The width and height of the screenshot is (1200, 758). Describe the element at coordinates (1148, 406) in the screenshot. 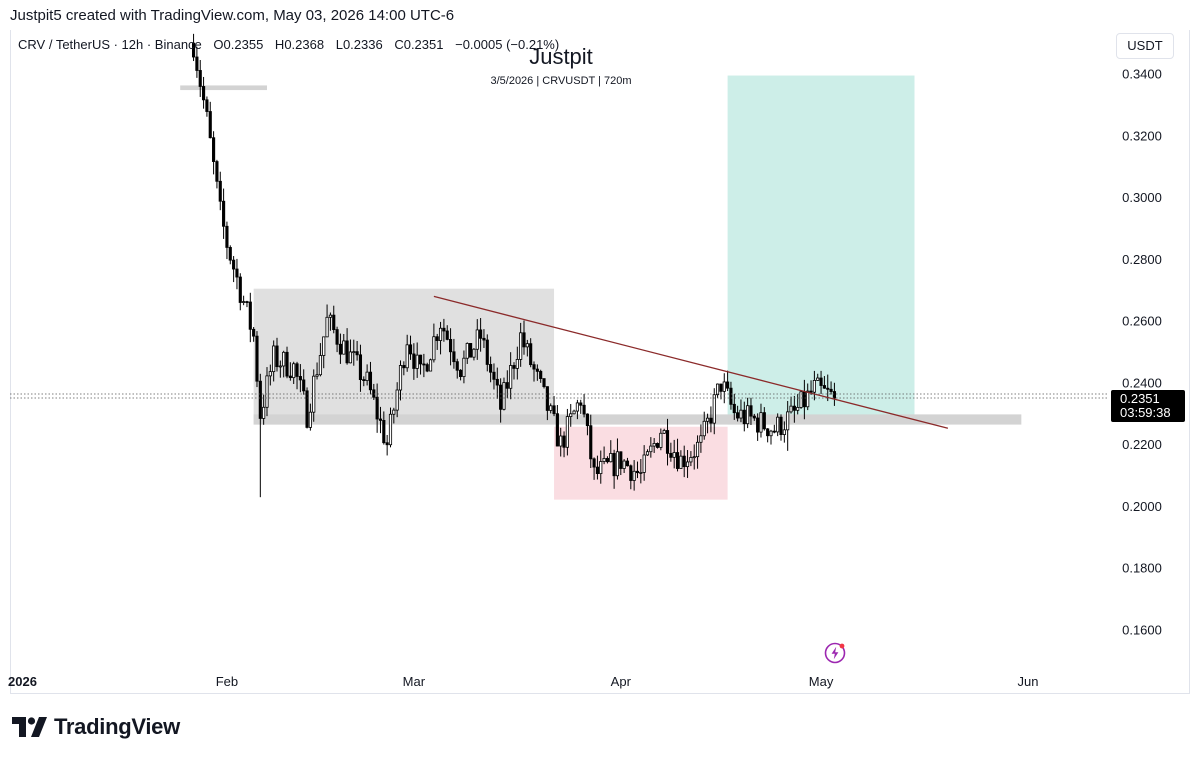

I see `price-tag` at that location.